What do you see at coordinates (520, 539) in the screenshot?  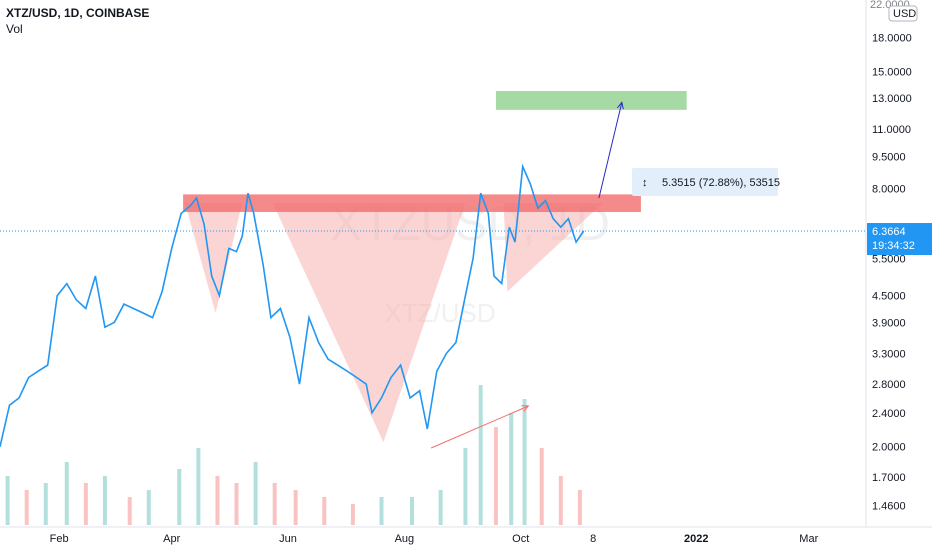 I see `time-tick-label: Oct` at bounding box center [520, 539].